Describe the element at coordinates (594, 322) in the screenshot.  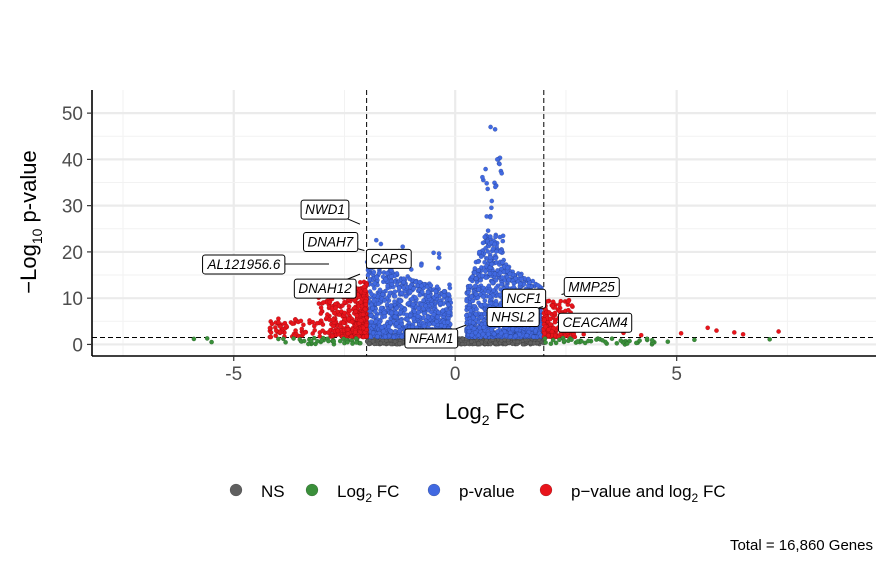
I see `gene-label-text: CEACAM4` at that location.